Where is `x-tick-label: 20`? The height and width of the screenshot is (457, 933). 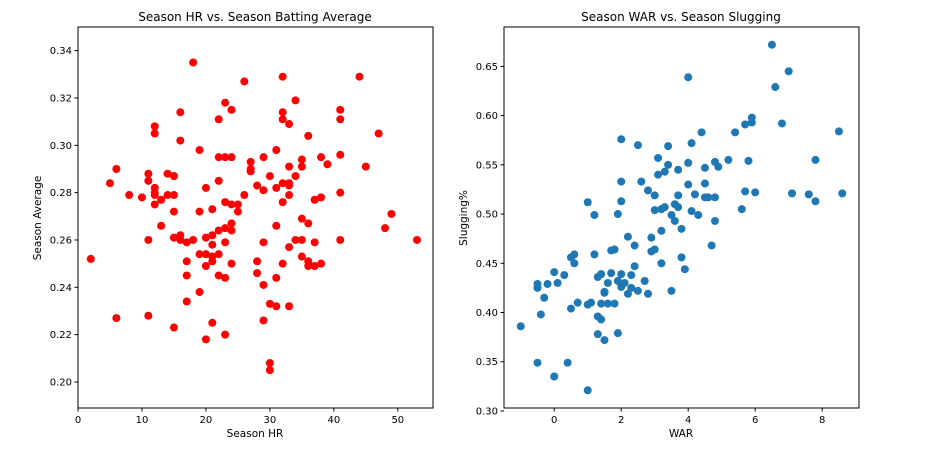
x-tick-label: 20 is located at coordinates (206, 420).